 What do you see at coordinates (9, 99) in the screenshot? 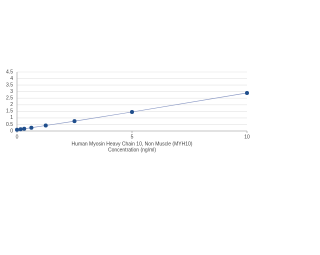
I see `y-tick-label: 2.5` at bounding box center [9, 99].